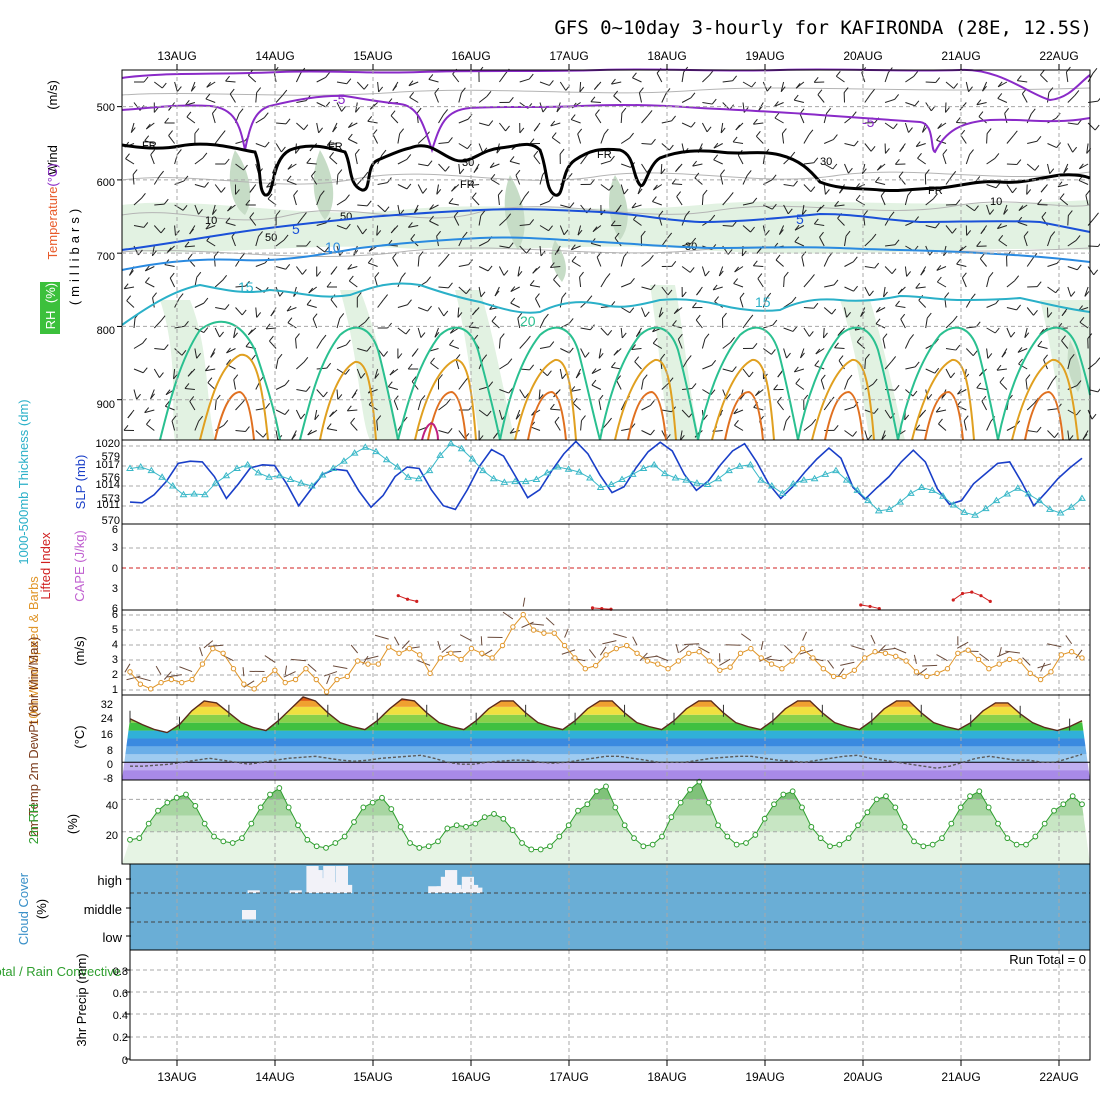  I want to click on ytick-label: 3, so click(115, 548).